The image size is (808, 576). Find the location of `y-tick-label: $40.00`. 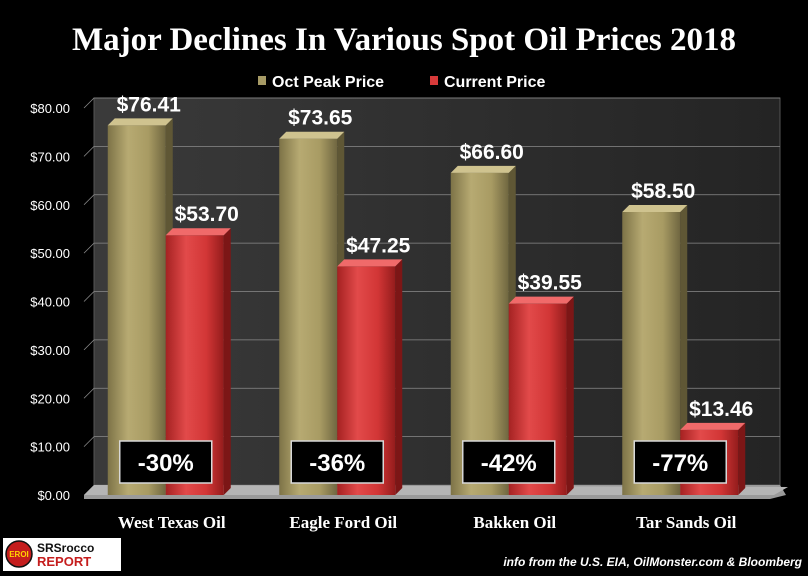

y-tick-label: $40.00 is located at coordinates (50, 302).